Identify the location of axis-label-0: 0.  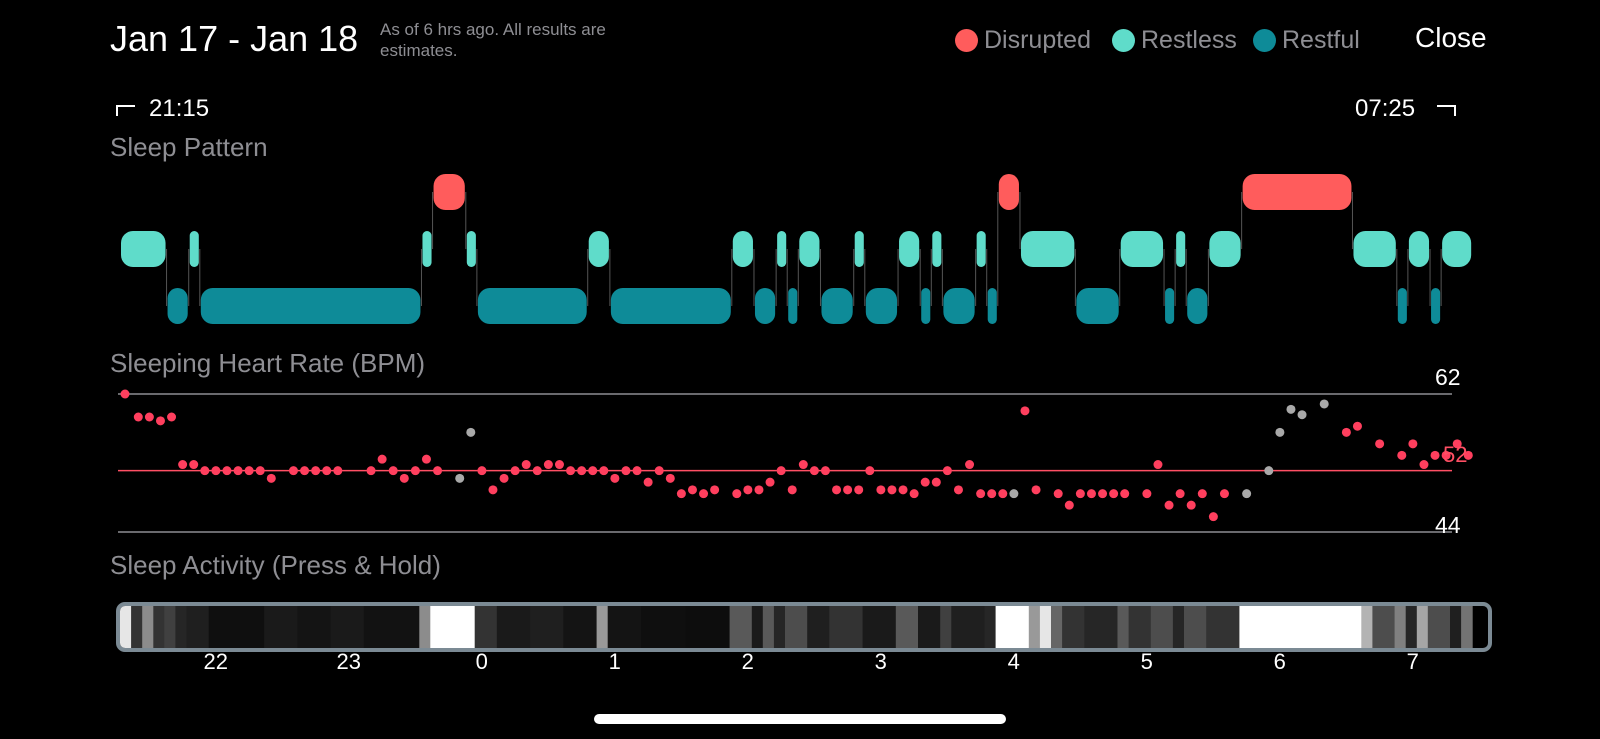
(481, 661).